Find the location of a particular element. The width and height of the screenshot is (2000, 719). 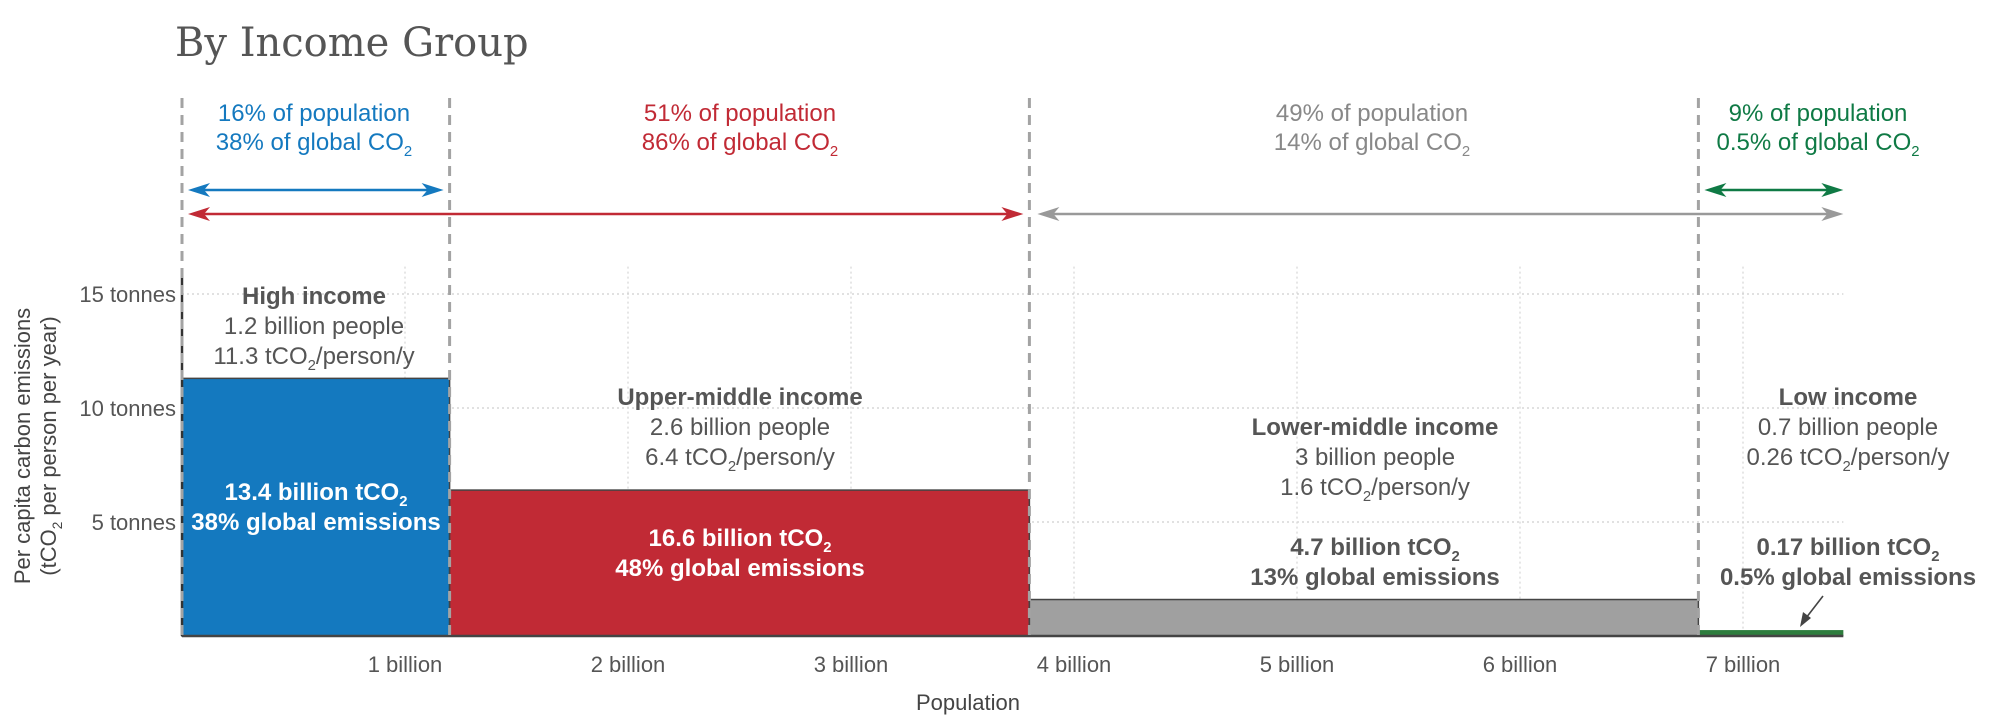

annotation-co2-share: 14% of global CO2 is located at coordinates (1372, 144).